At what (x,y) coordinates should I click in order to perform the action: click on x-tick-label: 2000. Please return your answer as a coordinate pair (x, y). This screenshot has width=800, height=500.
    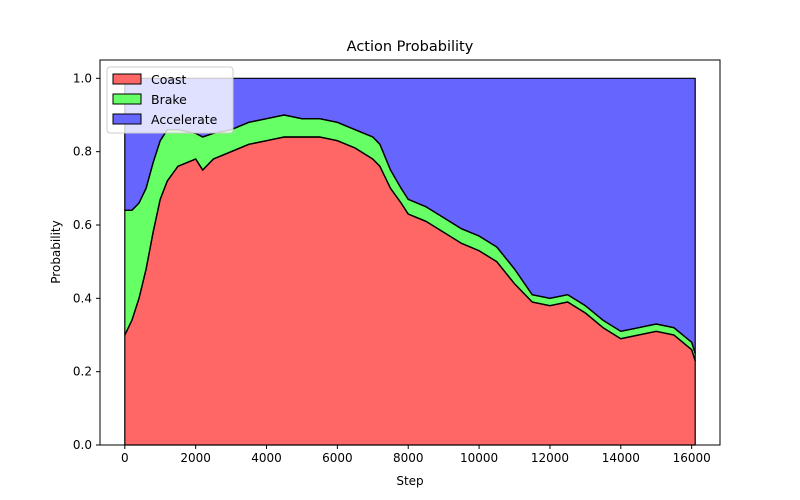
    Looking at the image, I should click on (195, 458).